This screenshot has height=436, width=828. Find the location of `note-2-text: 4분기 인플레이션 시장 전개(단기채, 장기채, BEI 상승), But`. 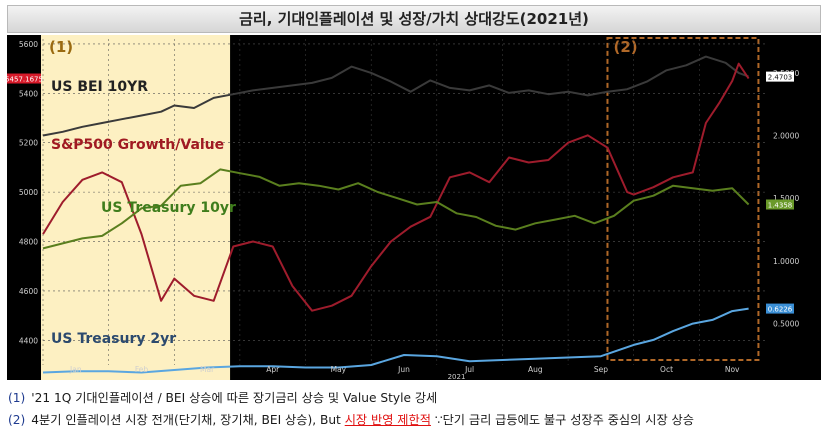

note-2-text: 4분기 인플레이션 시장 전개(단기채, 장기채, BEI 상승), But is located at coordinates (188, 420).